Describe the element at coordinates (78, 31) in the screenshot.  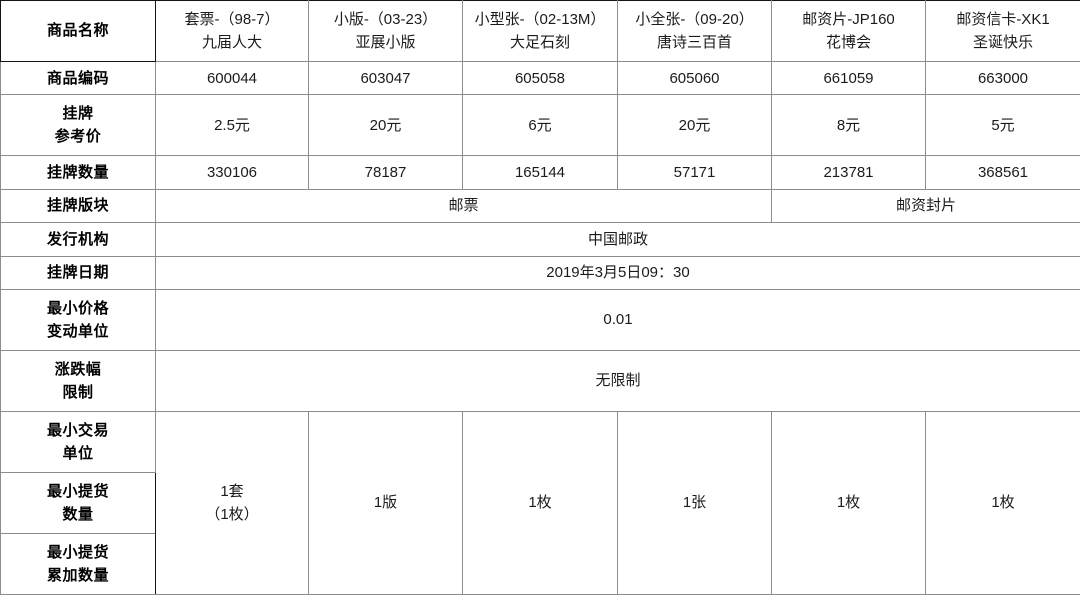
I see `row-label-product-name: 商品名称` at that location.